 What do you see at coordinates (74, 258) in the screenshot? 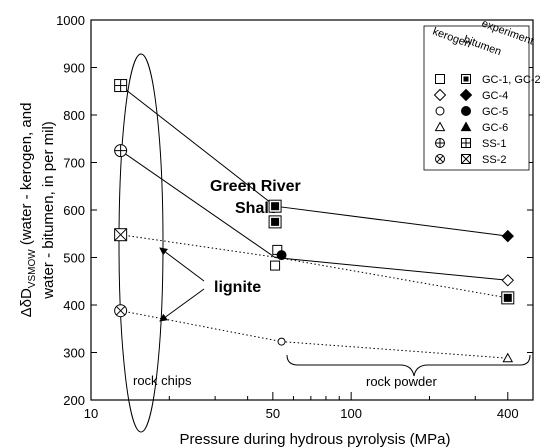
I see `y-tick-label: 500` at bounding box center [74, 258].